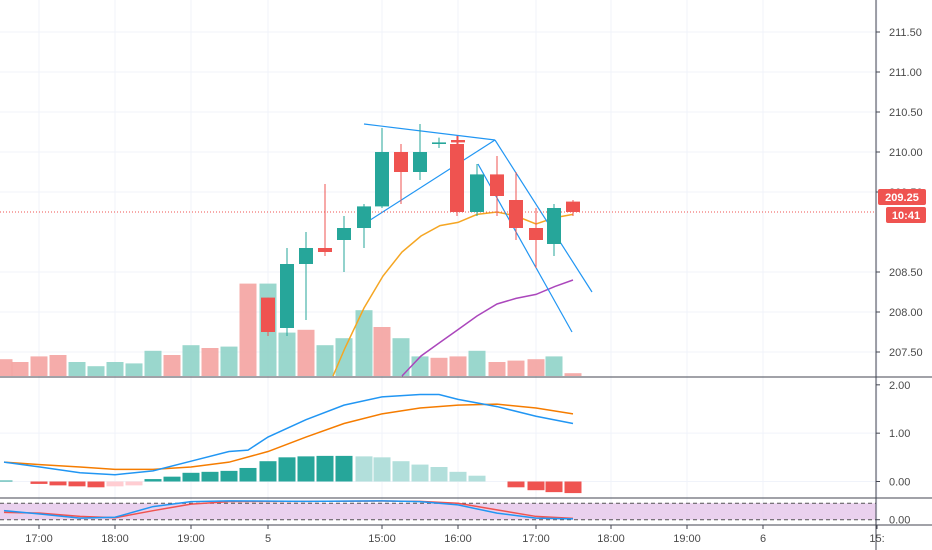 The image size is (932, 550). I want to click on price-tick-label: 208.00, so click(906, 313).